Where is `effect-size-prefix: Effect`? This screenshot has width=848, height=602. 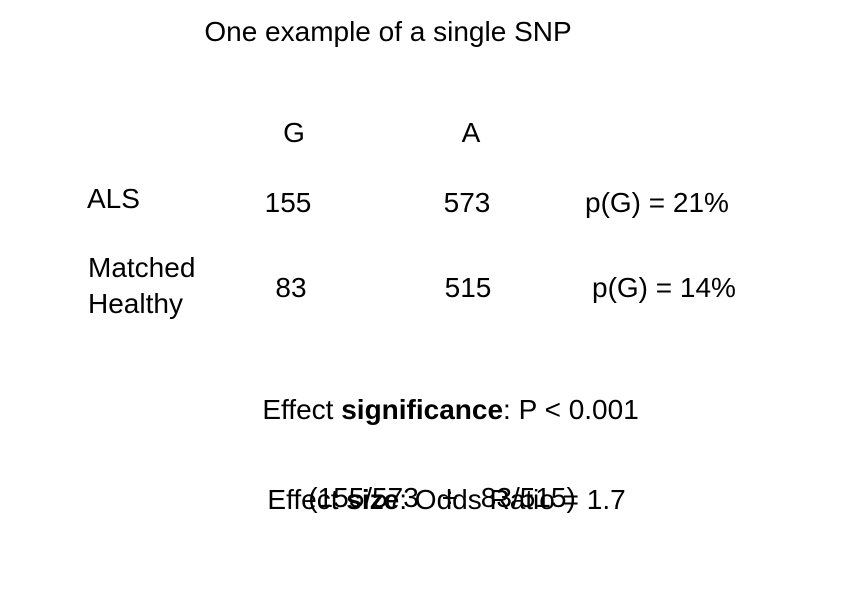
effect-size-prefix: Effect is located at coordinates (307, 499).